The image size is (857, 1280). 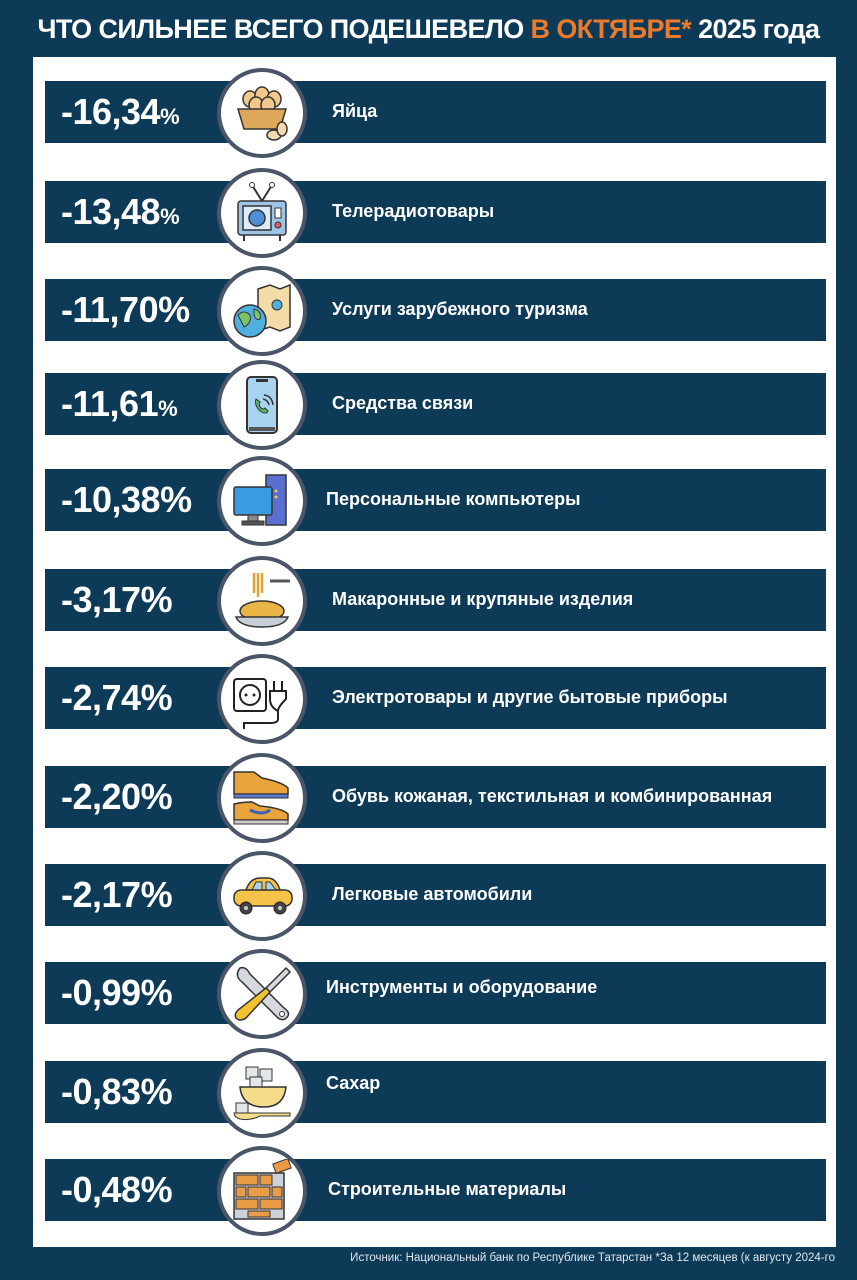 I want to click on percent-value: -0,99%, so click(x=117, y=992).